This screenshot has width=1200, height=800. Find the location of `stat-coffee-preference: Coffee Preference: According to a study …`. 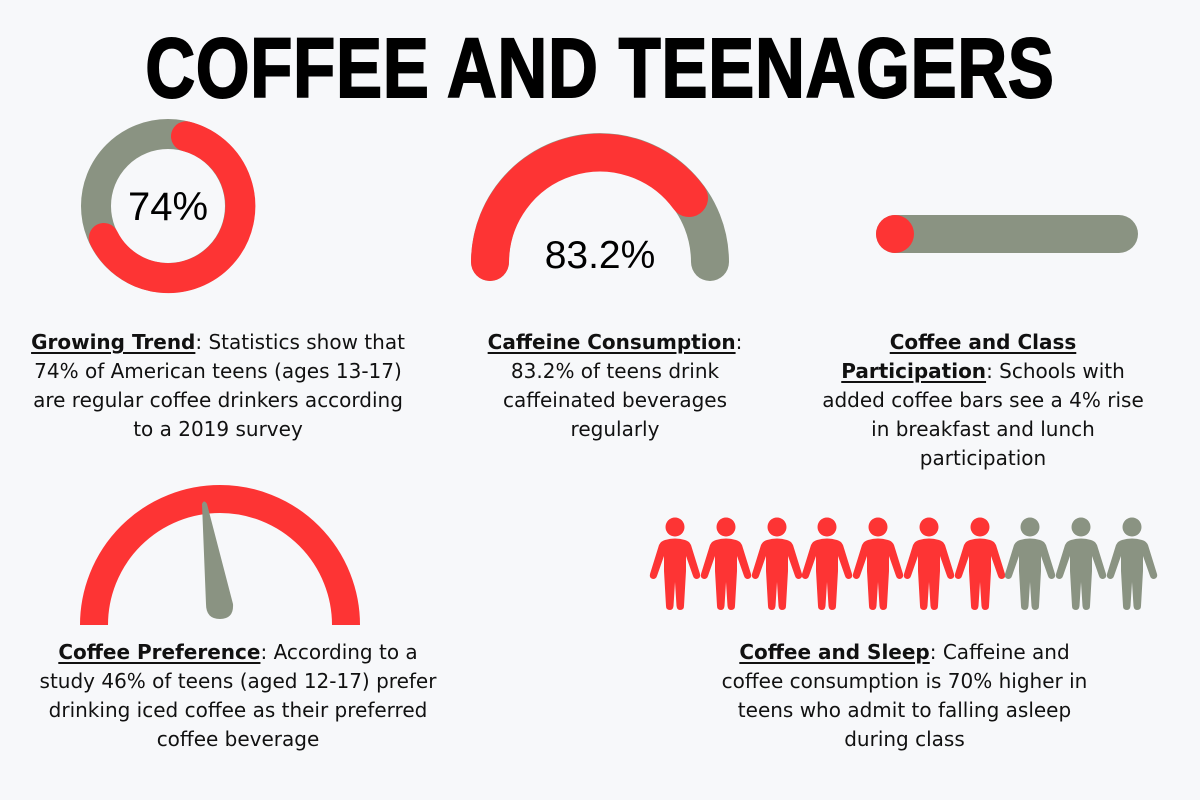

stat-coffee-preference: Coffee Preference: According to a study … is located at coordinates (238, 696).